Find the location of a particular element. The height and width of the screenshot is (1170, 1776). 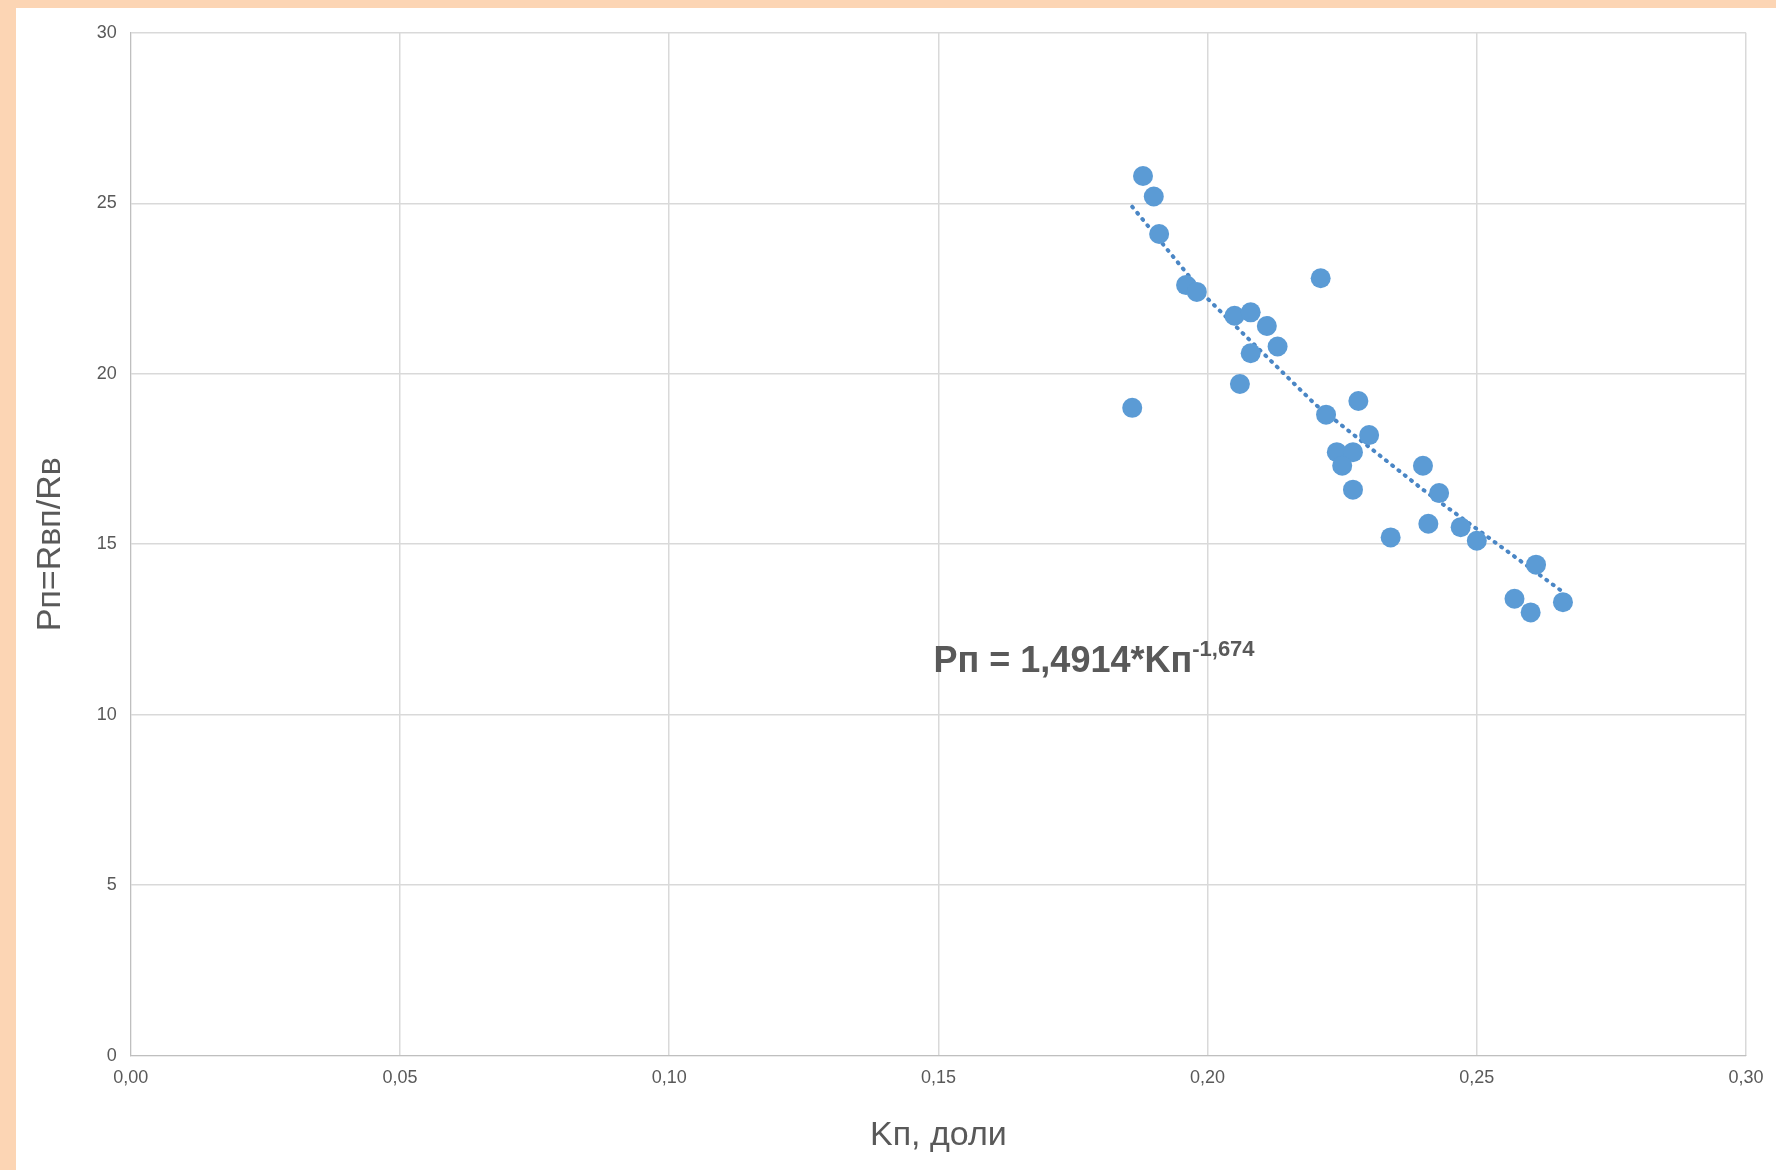

x-tick-label: 0,20 is located at coordinates (1208, 1077).